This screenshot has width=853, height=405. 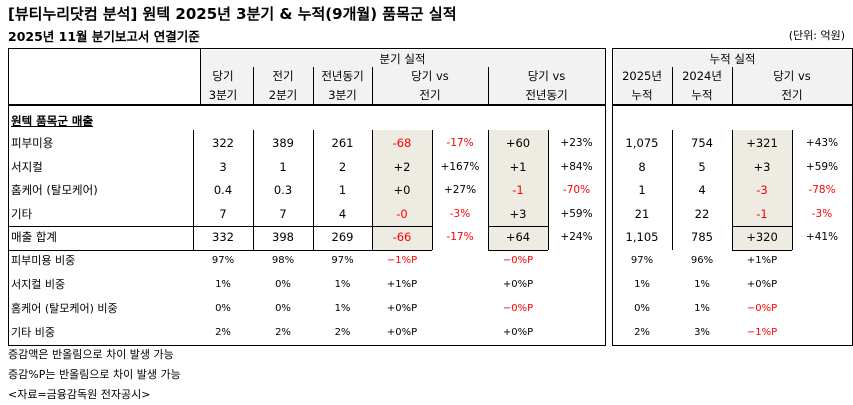 I want to click on ratio-row-label: 피부미용 비중, so click(x=43, y=260).